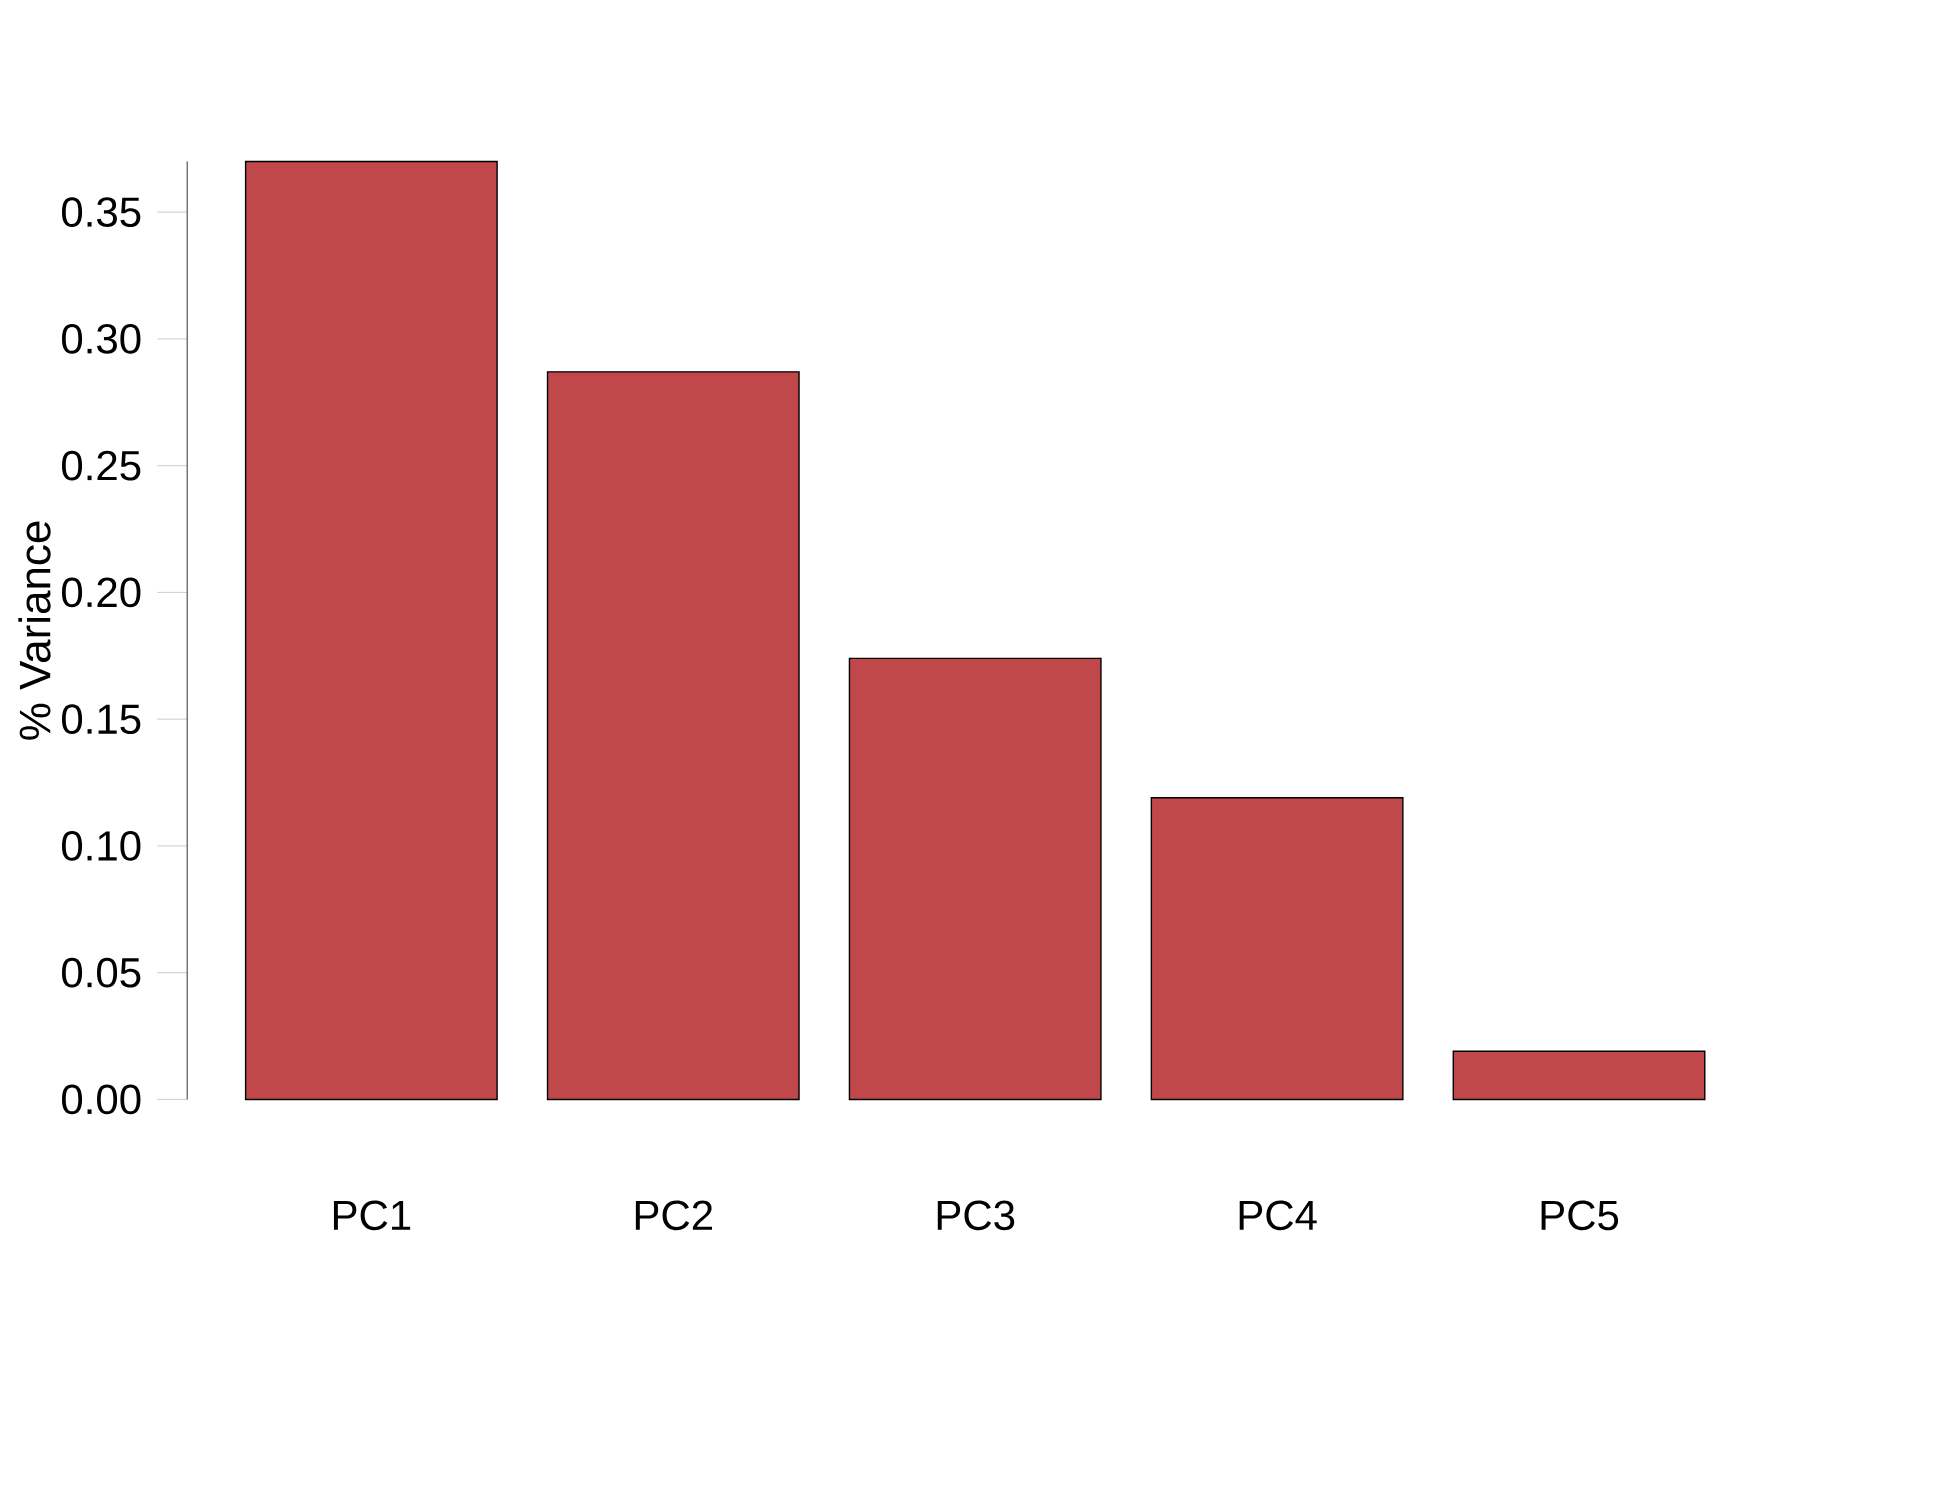 The height and width of the screenshot is (1500, 1950). Describe the element at coordinates (101, 972) in the screenshot. I see `y-tick-label: 0.05` at that location.